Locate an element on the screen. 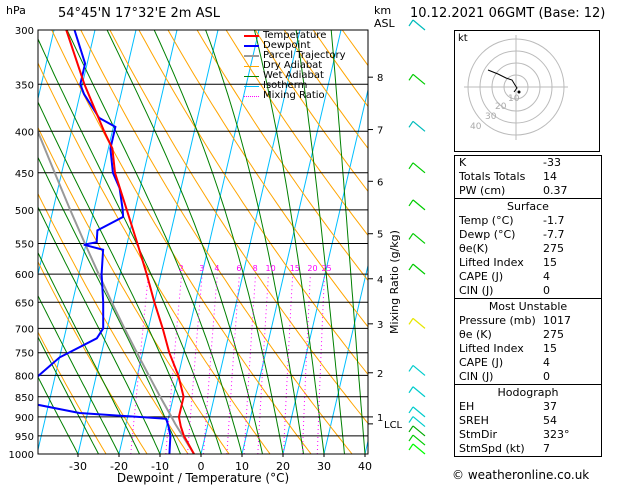 The height and width of the screenshot is (486, 629). pressure-tick-label: 700 is located at coordinates (24, 329).